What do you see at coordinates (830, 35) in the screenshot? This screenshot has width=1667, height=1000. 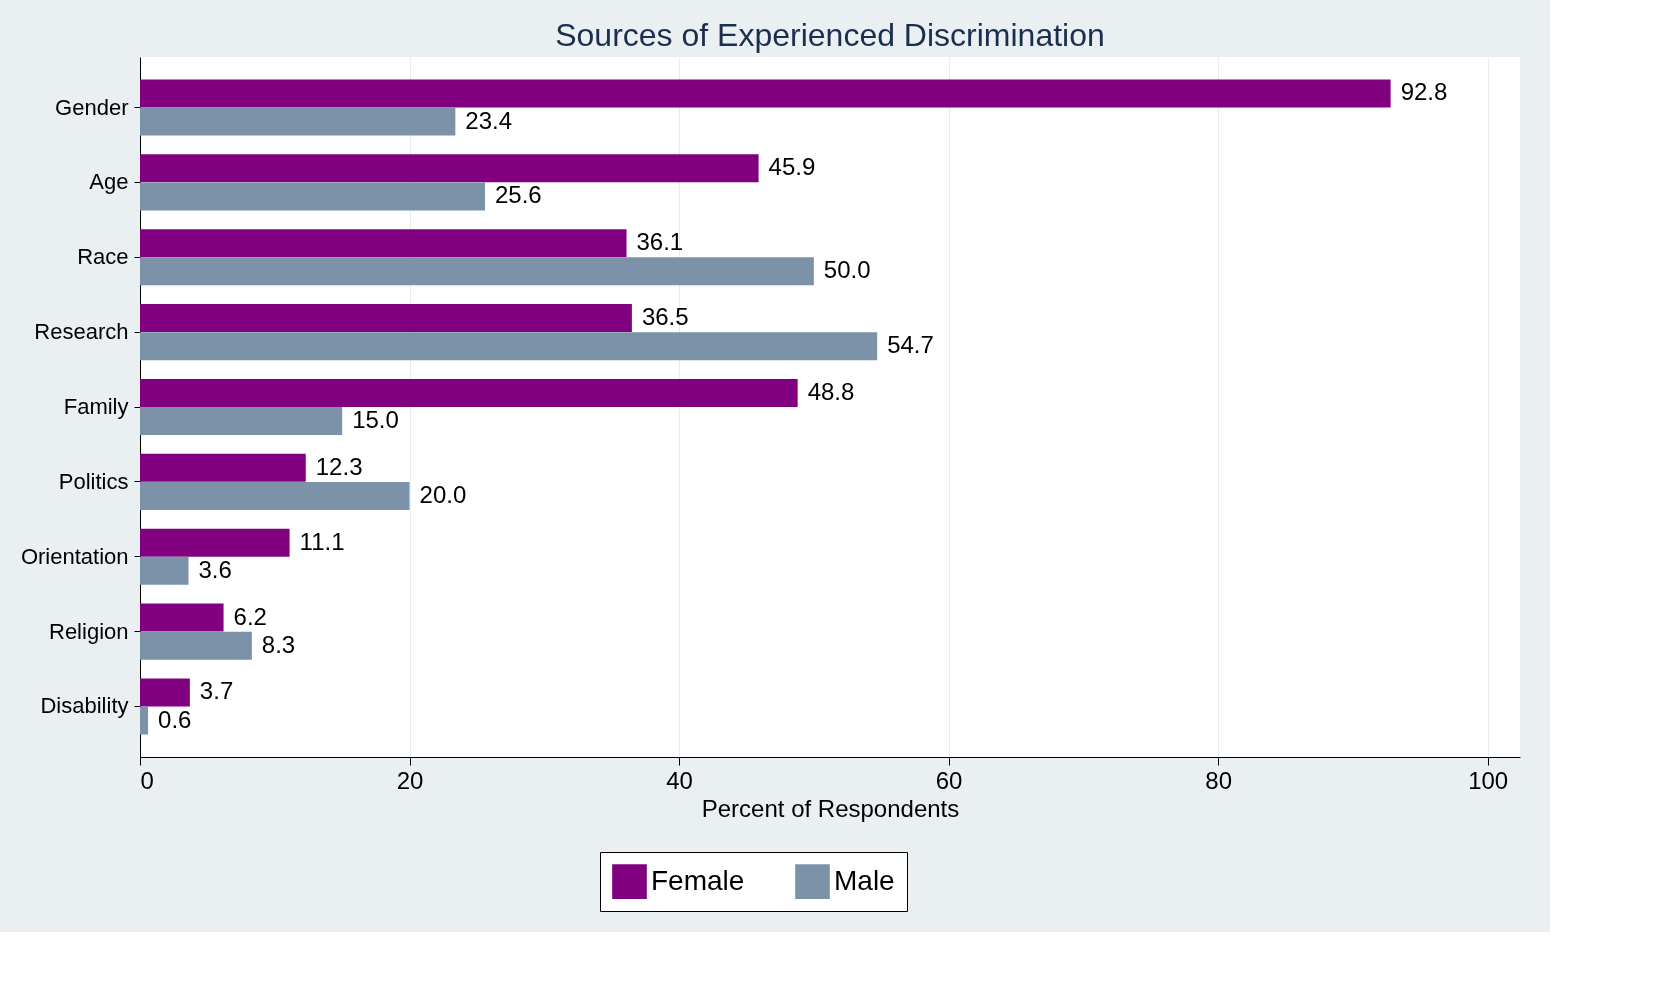 I see `chart-title: Sources of Experienced Discrimination` at bounding box center [830, 35].